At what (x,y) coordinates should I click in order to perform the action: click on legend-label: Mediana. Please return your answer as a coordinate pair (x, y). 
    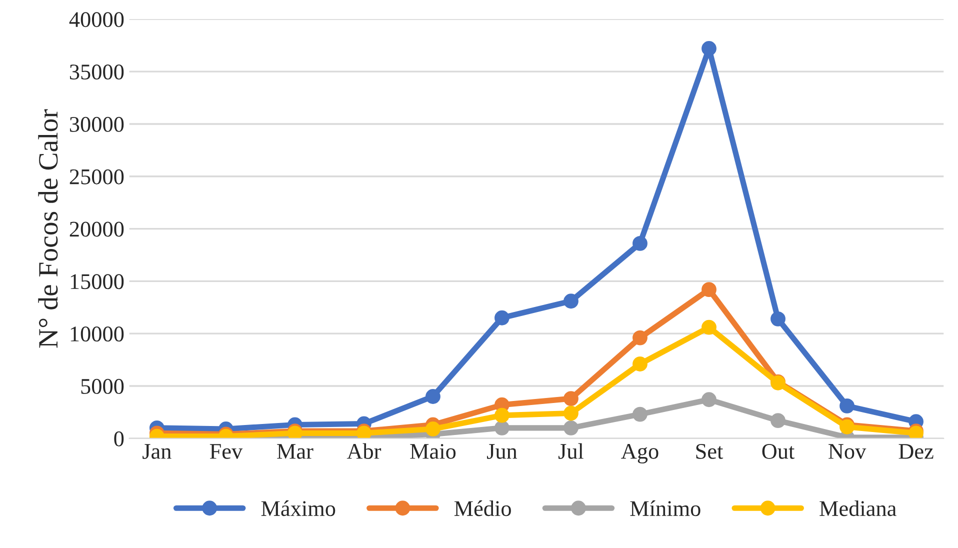
    Looking at the image, I should click on (858, 508).